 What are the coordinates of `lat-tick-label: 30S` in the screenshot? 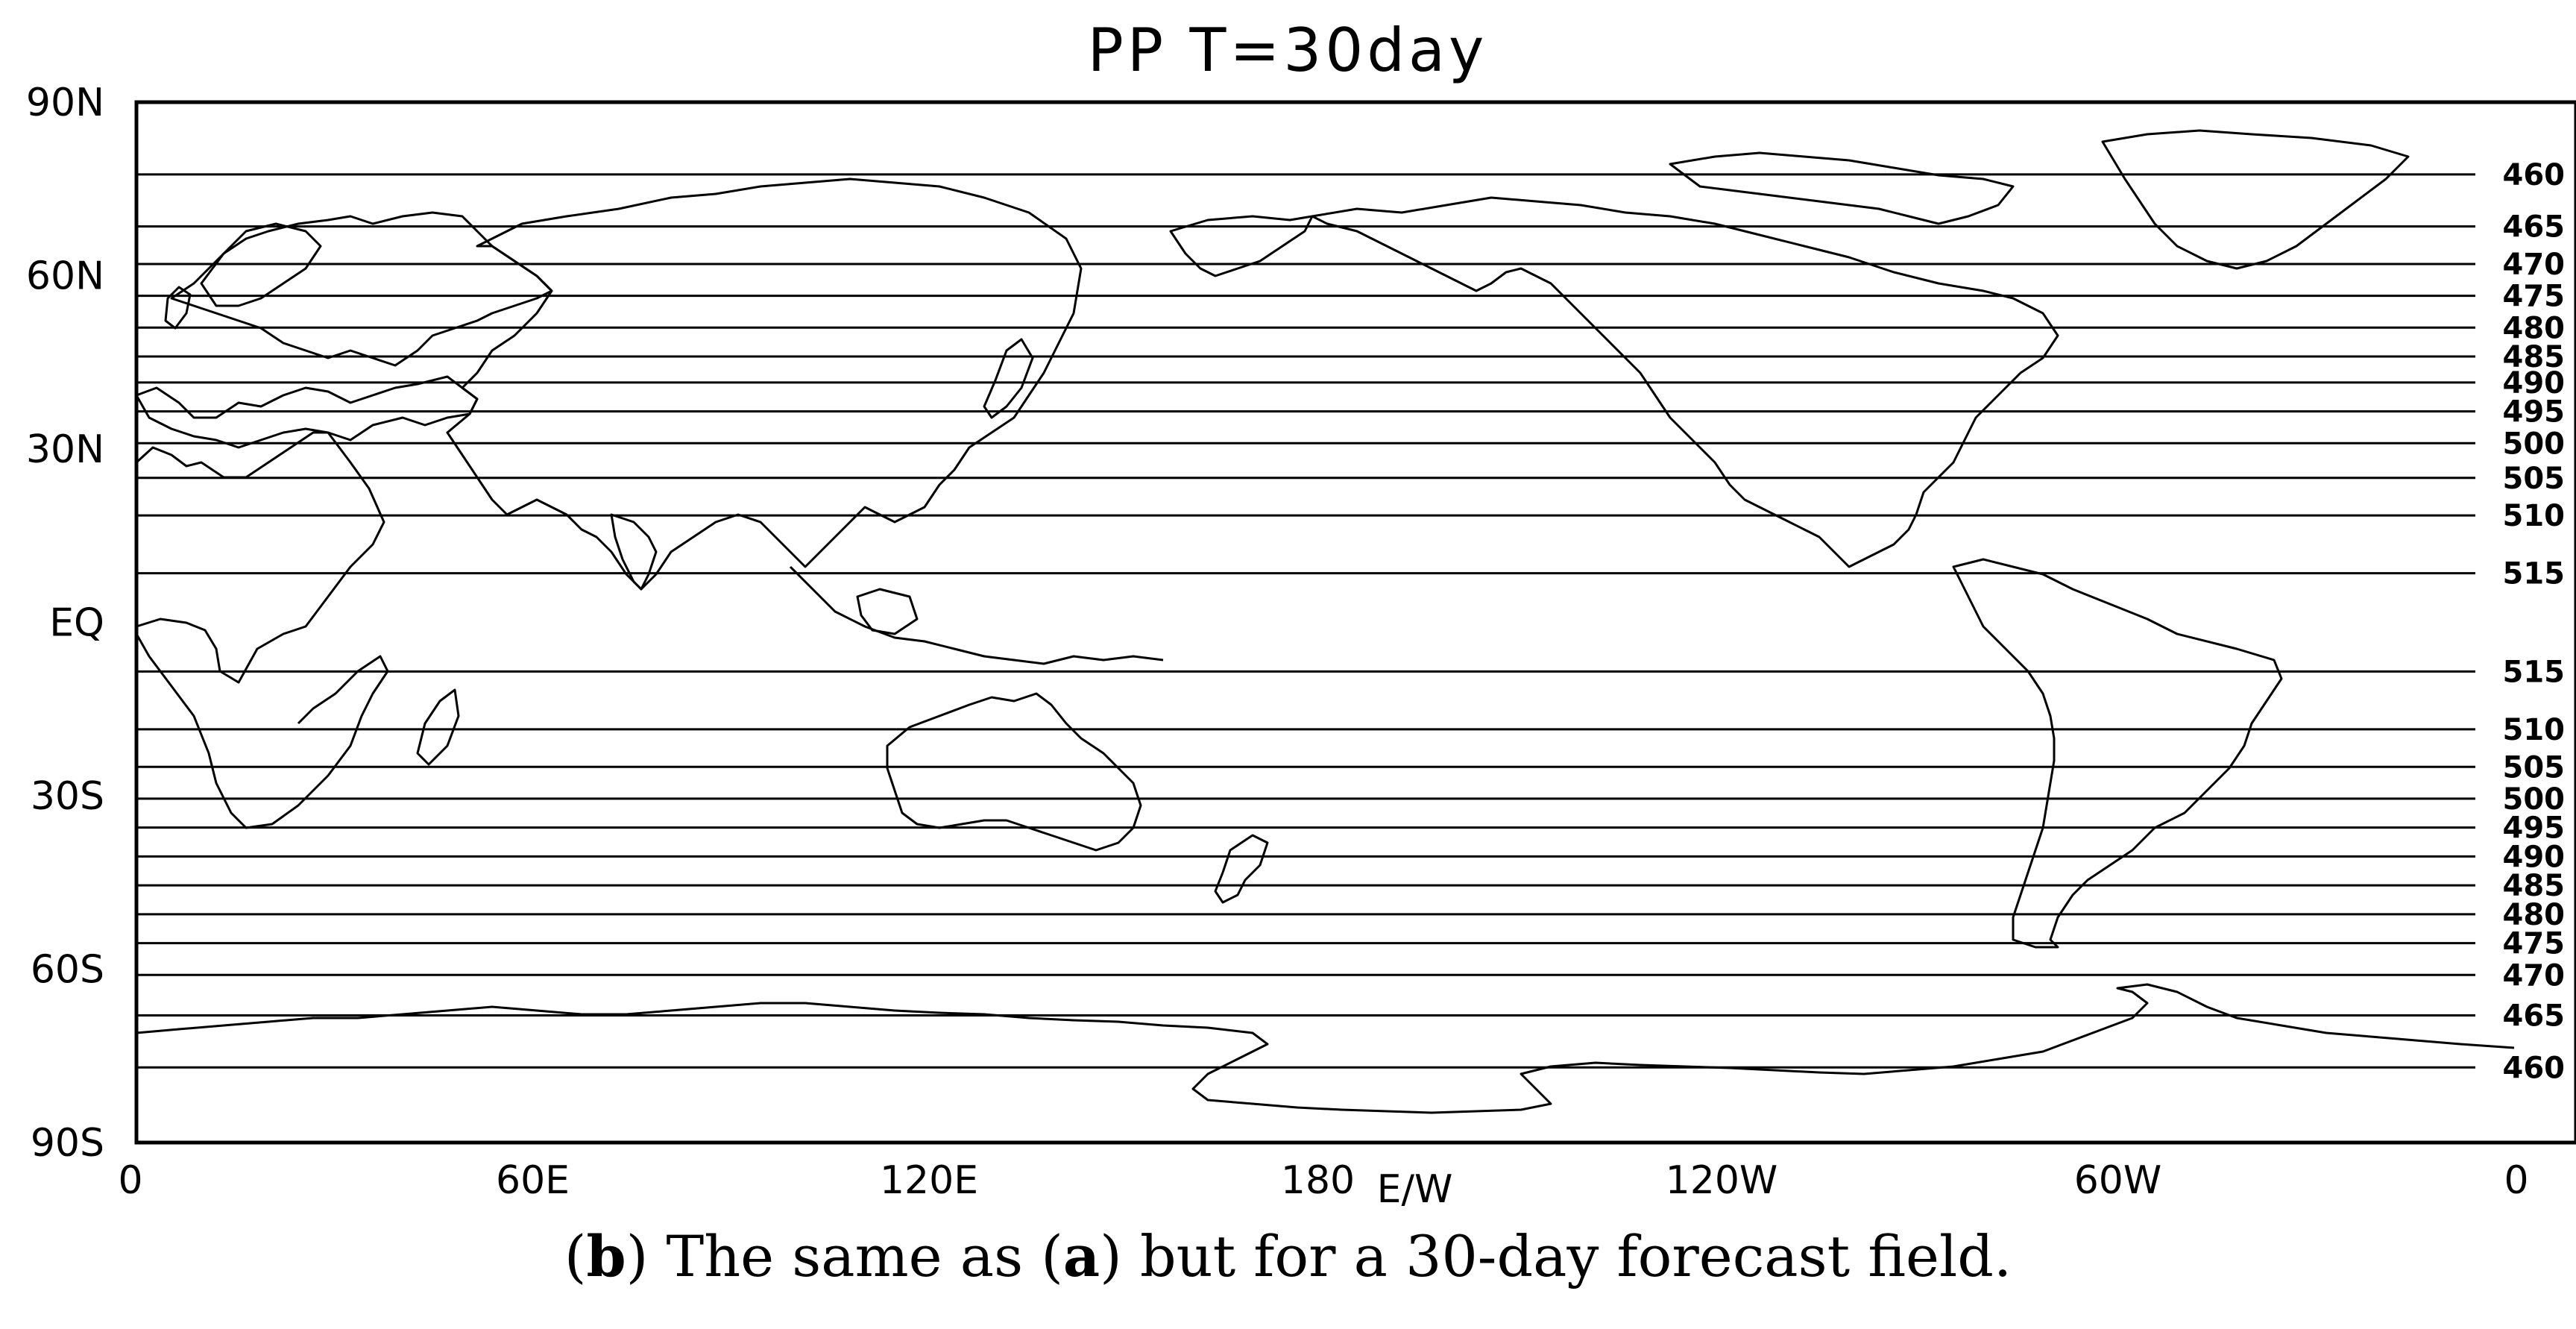 It's located at (67, 796).